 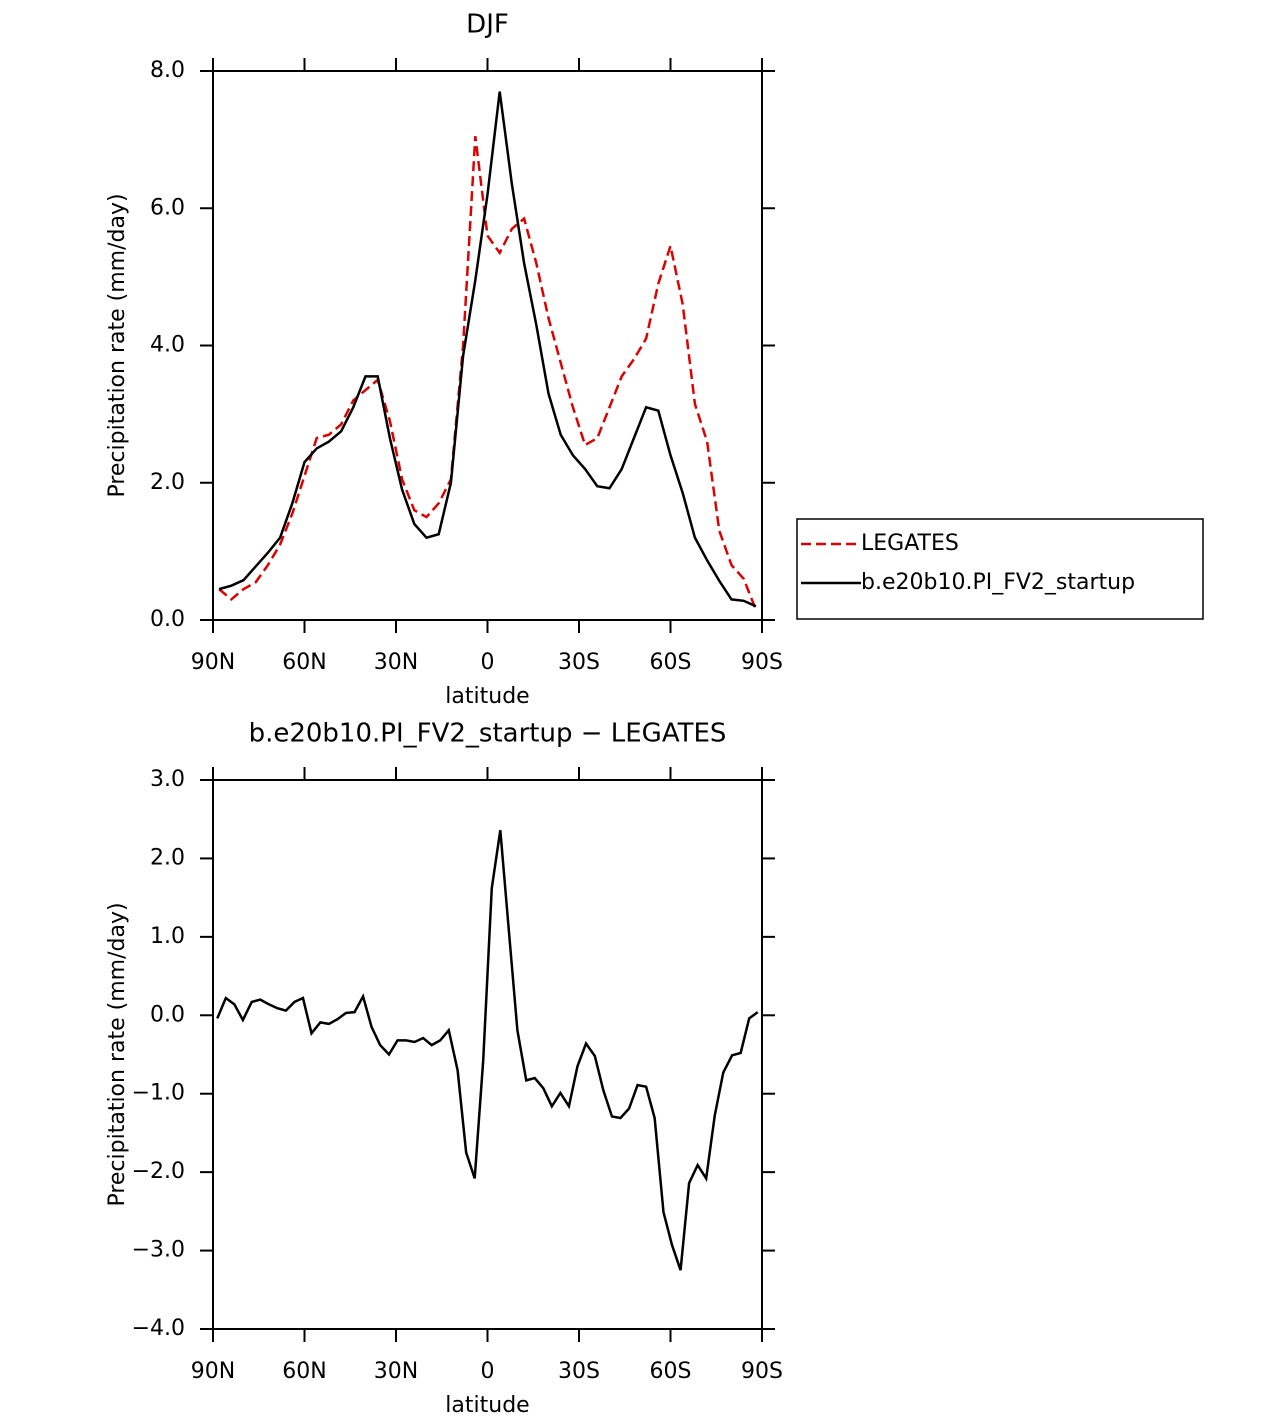 What do you see at coordinates (158, 1171) in the screenshot?
I see `y-tick-label: −2.0` at bounding box center [158, 1171].